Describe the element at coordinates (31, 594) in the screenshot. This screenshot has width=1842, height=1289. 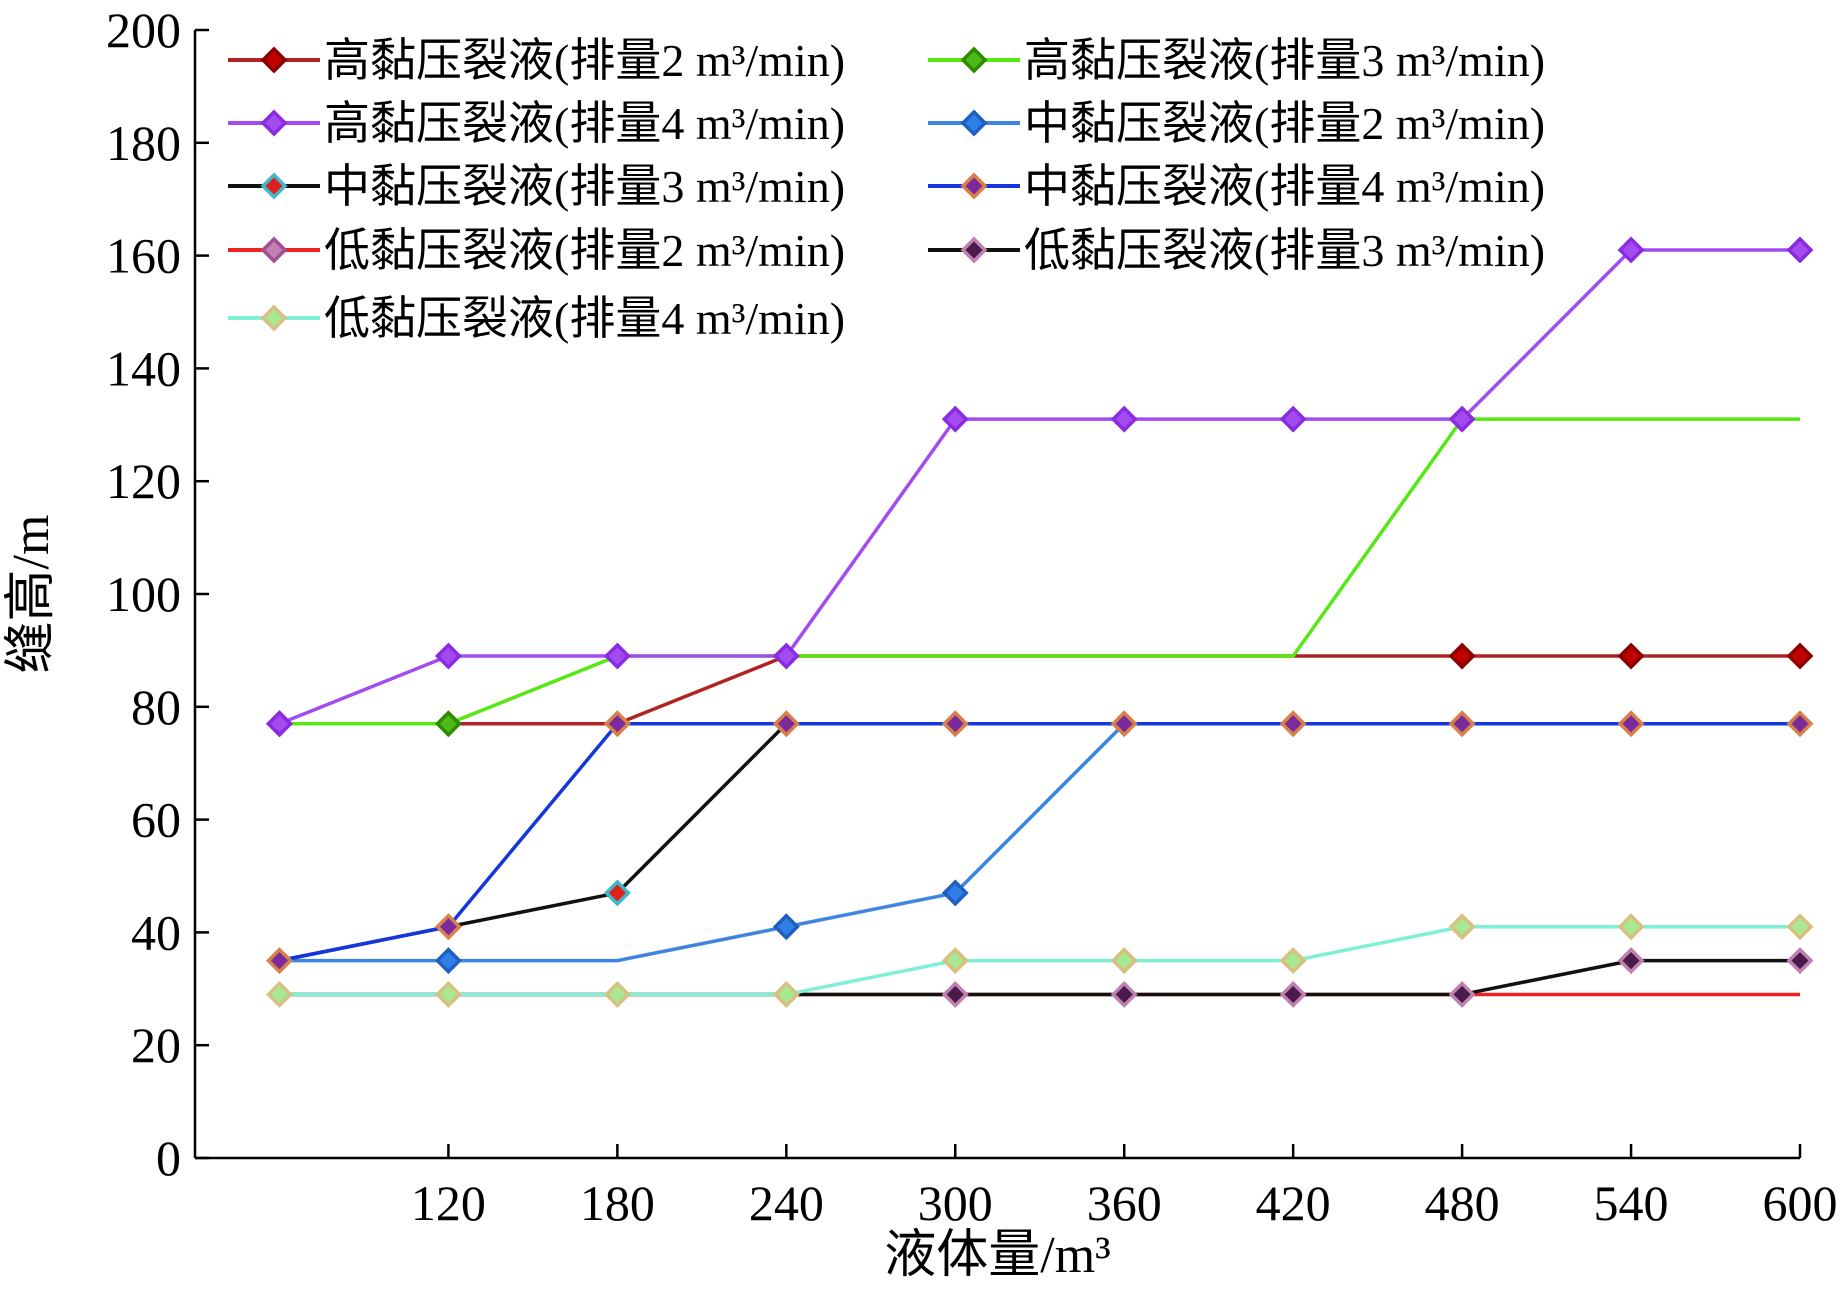
I see `y-axis-title: 缝高/m` at that location.